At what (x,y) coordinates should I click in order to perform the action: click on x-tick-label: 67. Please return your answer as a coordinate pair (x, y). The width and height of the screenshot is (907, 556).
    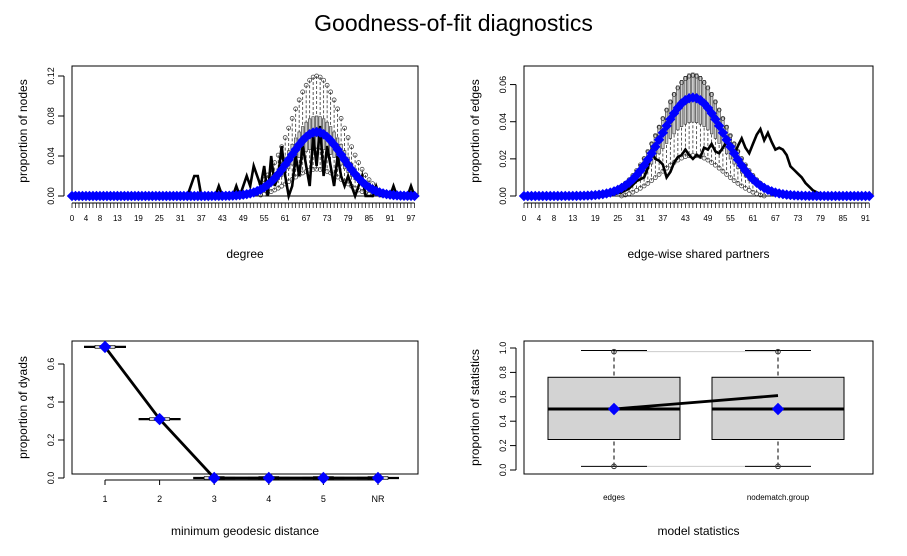
    Looking at the image, I should click on (306, 218).